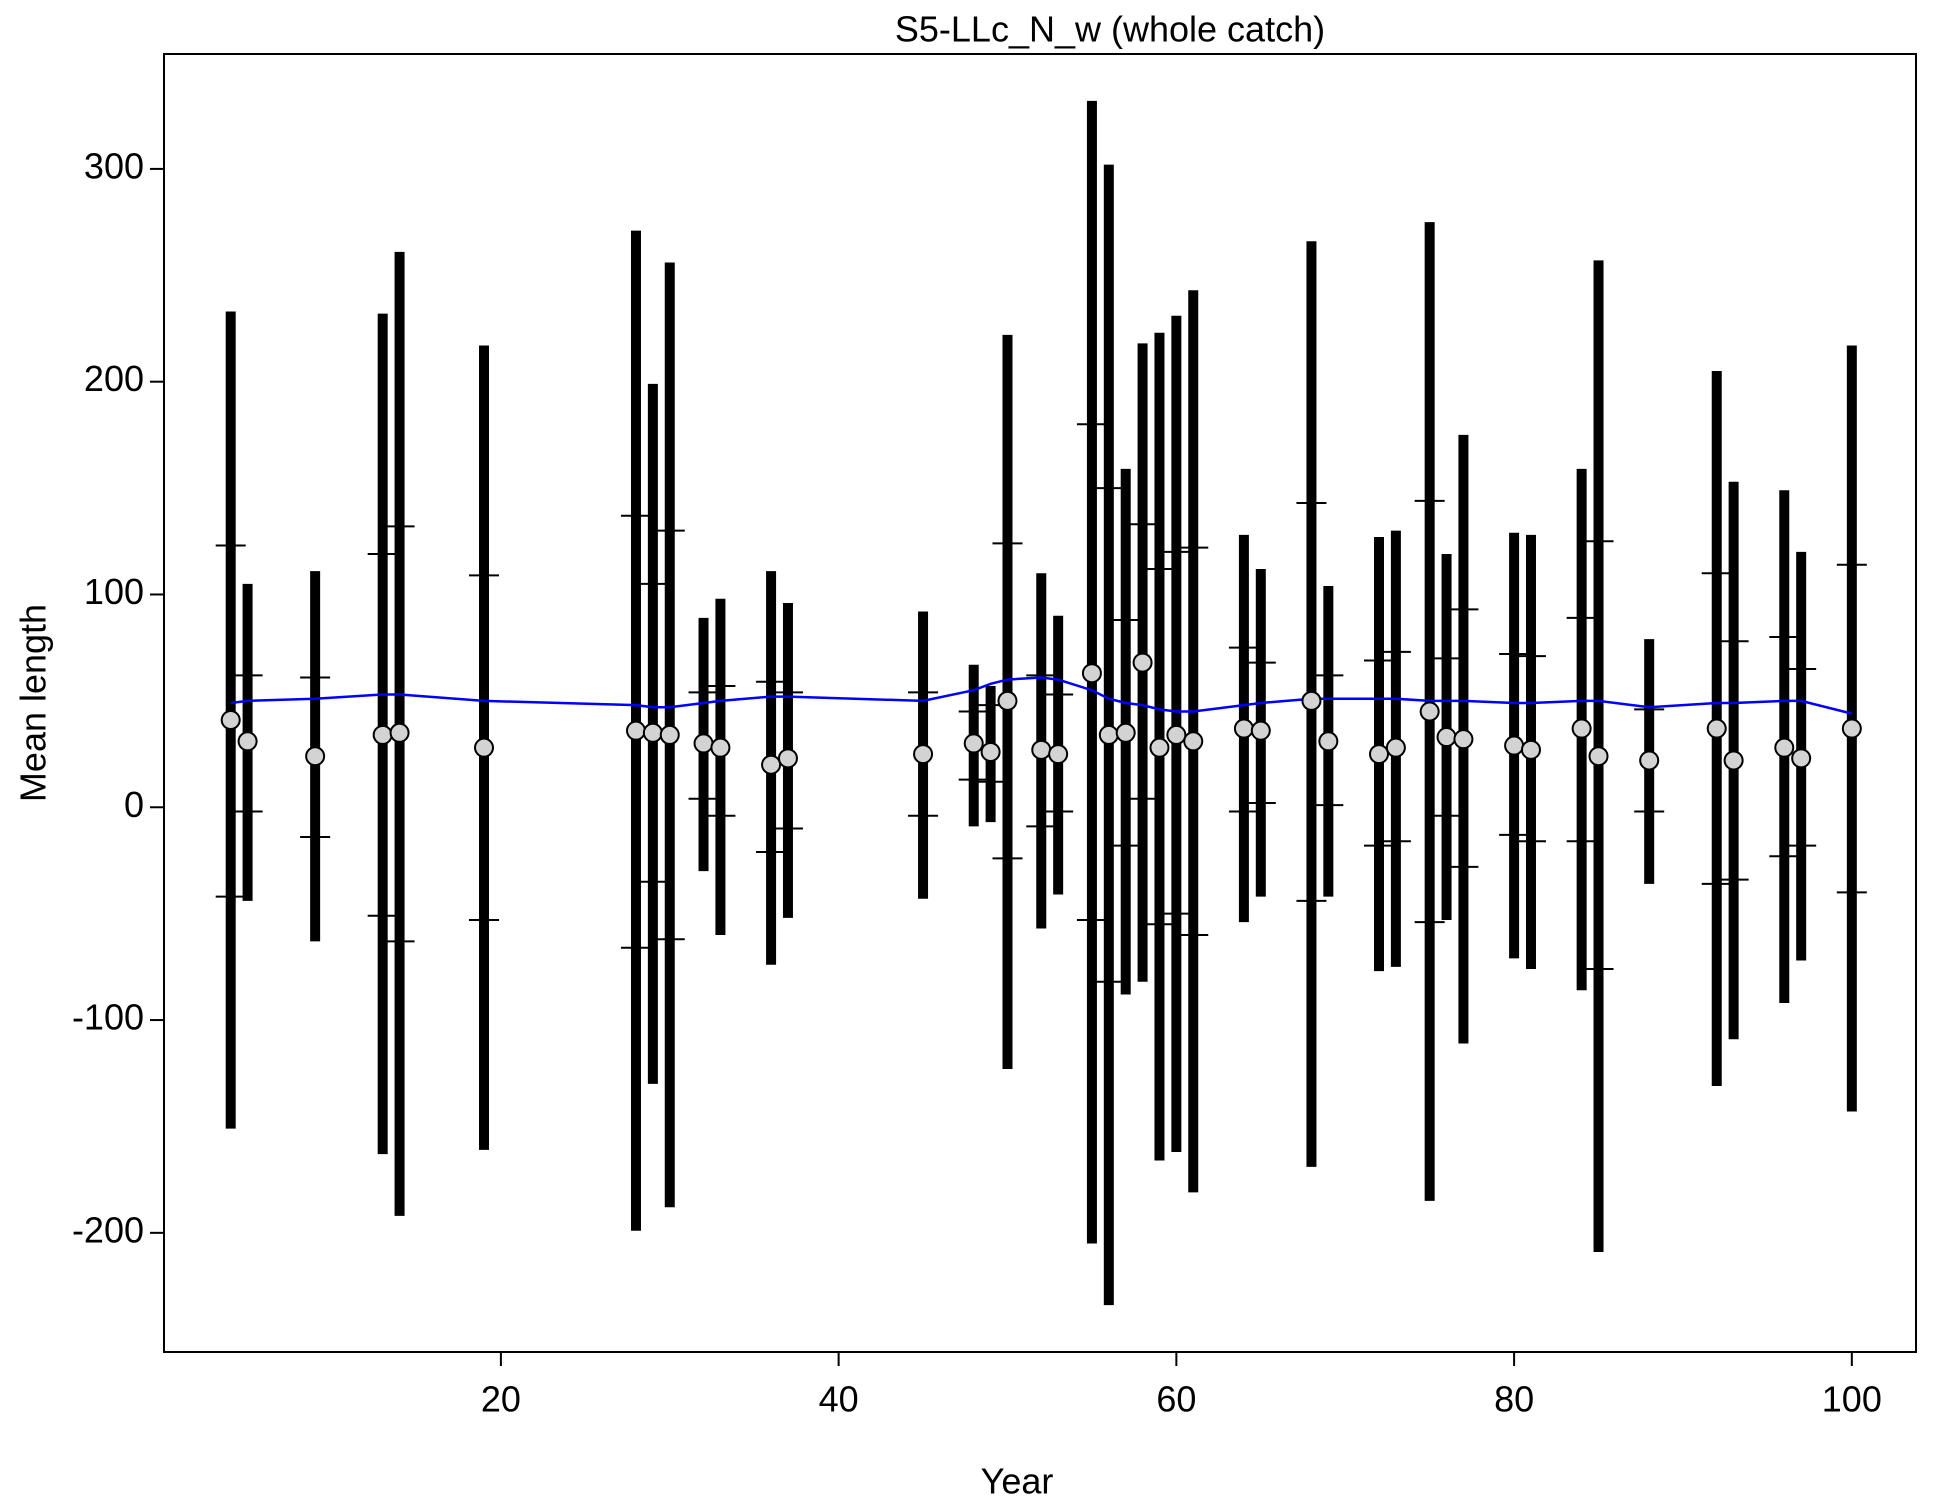  What do you see at coordinates (108, 1017) in the screenshot?
I see `y-tick-label: -100` at bounding box center [108, 1017].